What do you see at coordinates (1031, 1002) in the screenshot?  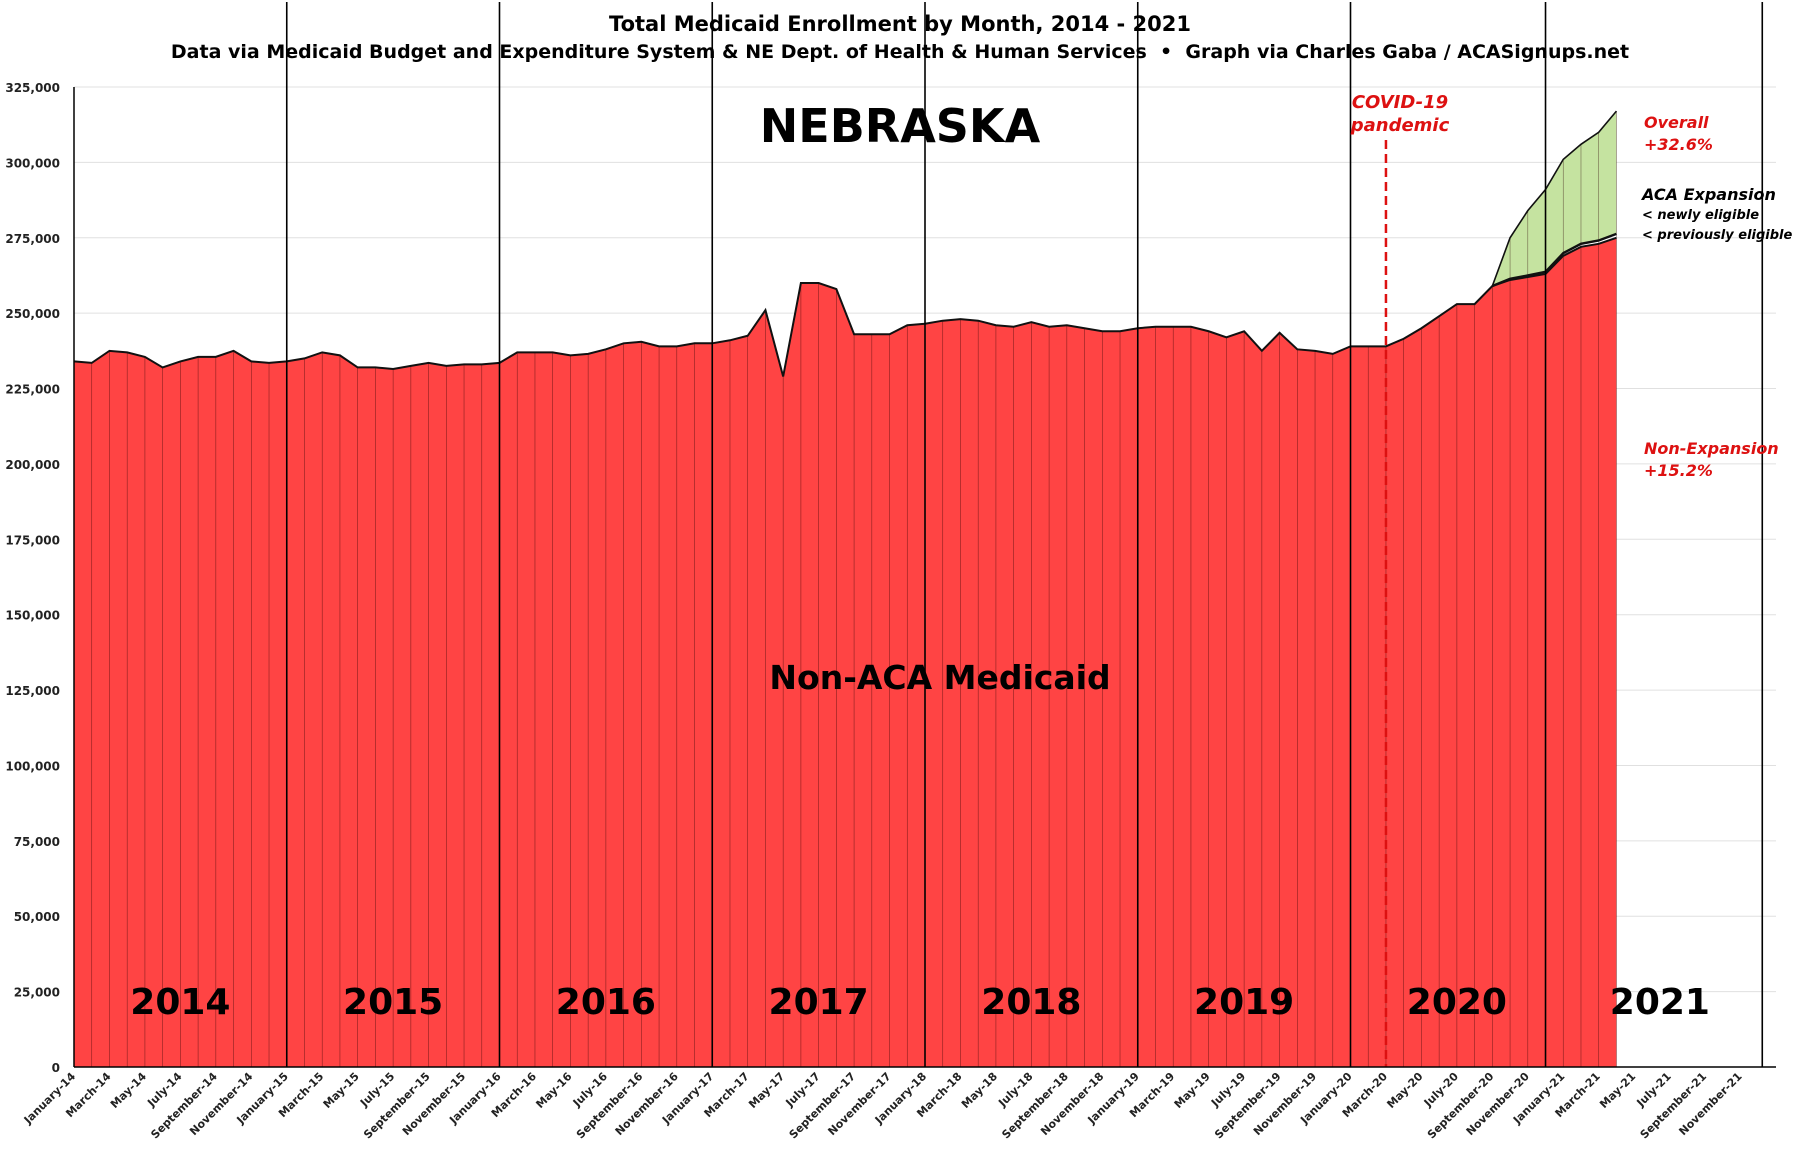 I see `year-label: 2018` at bounding box center [1031, 1002].